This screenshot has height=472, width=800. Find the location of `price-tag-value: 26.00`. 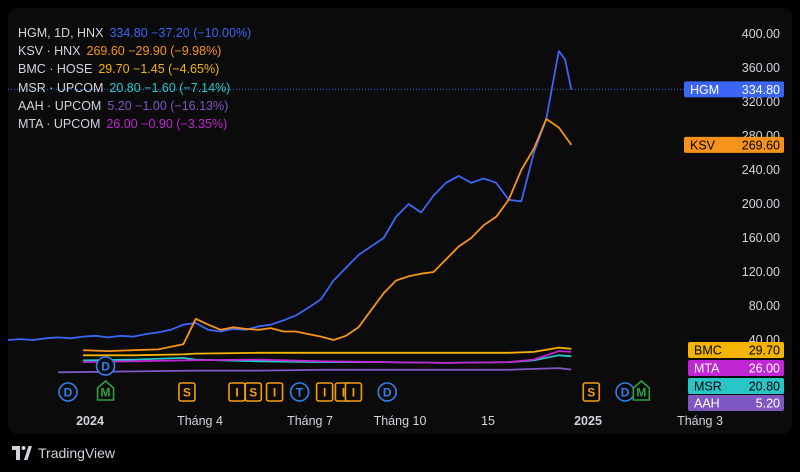

price-tag-value: 26.00 is located at coordinates (764, 369).